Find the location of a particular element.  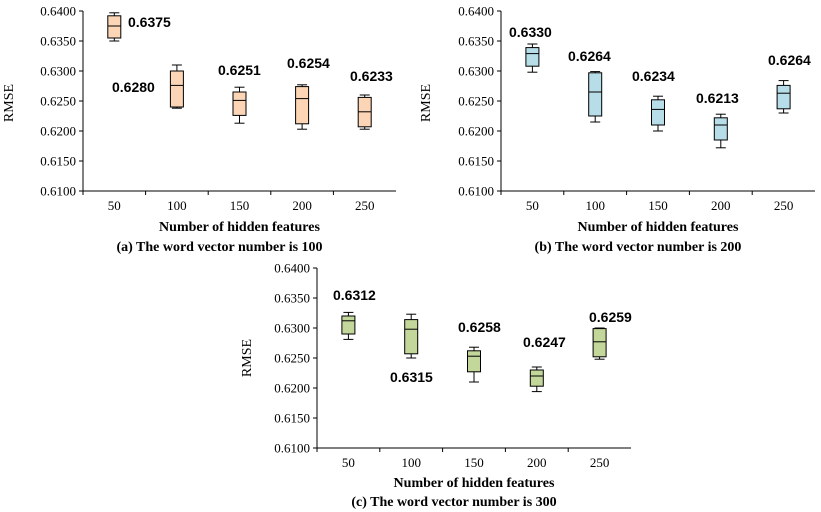

data-label: 0.6375 is located at coordinates (149, 22).